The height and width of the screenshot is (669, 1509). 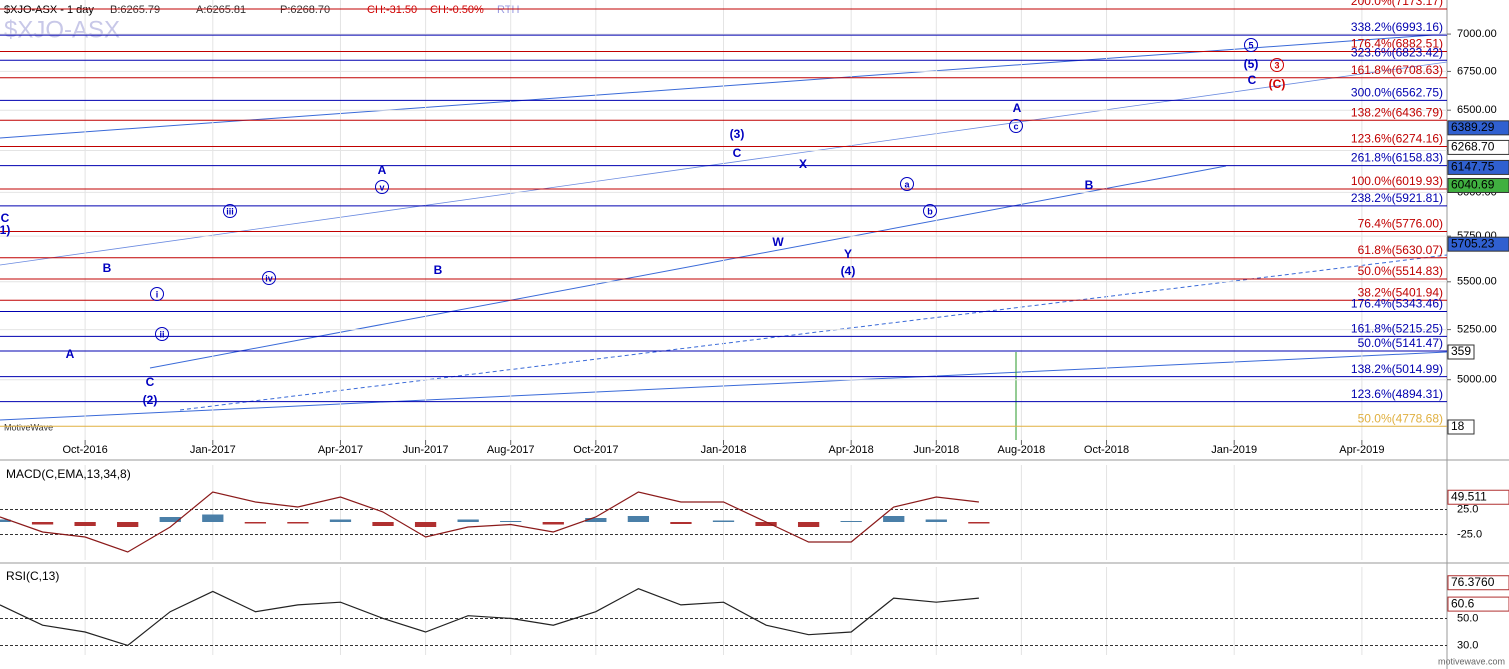 What do you see at coordinates (84, 450) in the screenshot?
I see `x-tick-label: Oct-2016` at bounding box center [84, 450].